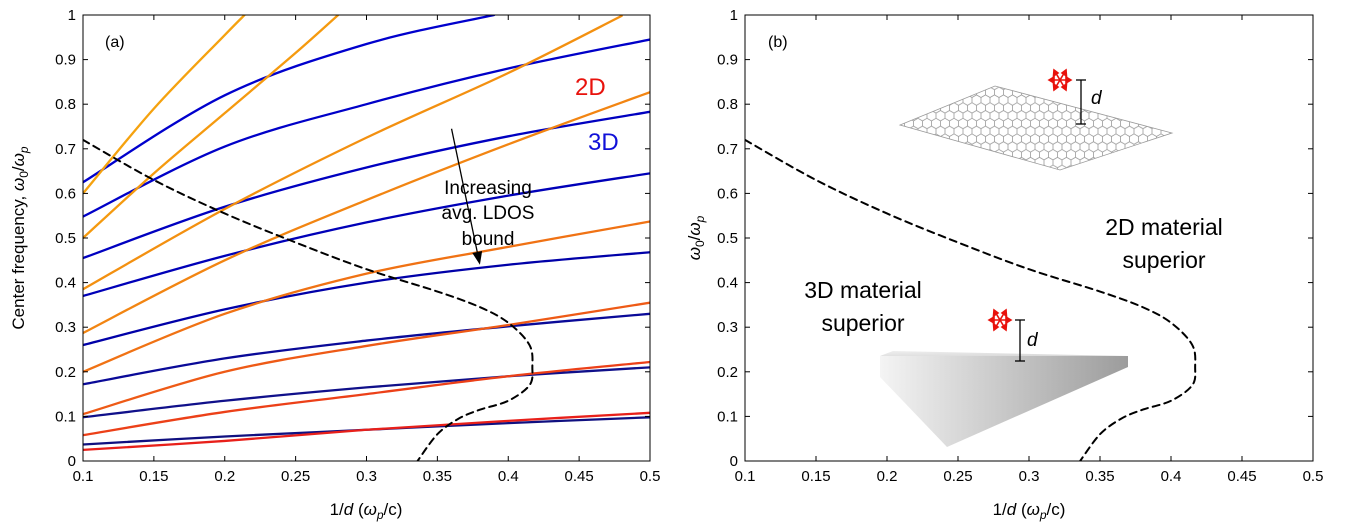 This screenshot has height=529, width=1346. What do you see at coordinates (65, 193) in the screenshot?
I see `panel-a-y-tick-label-6: 0.6` at bounding box center [65, 193].